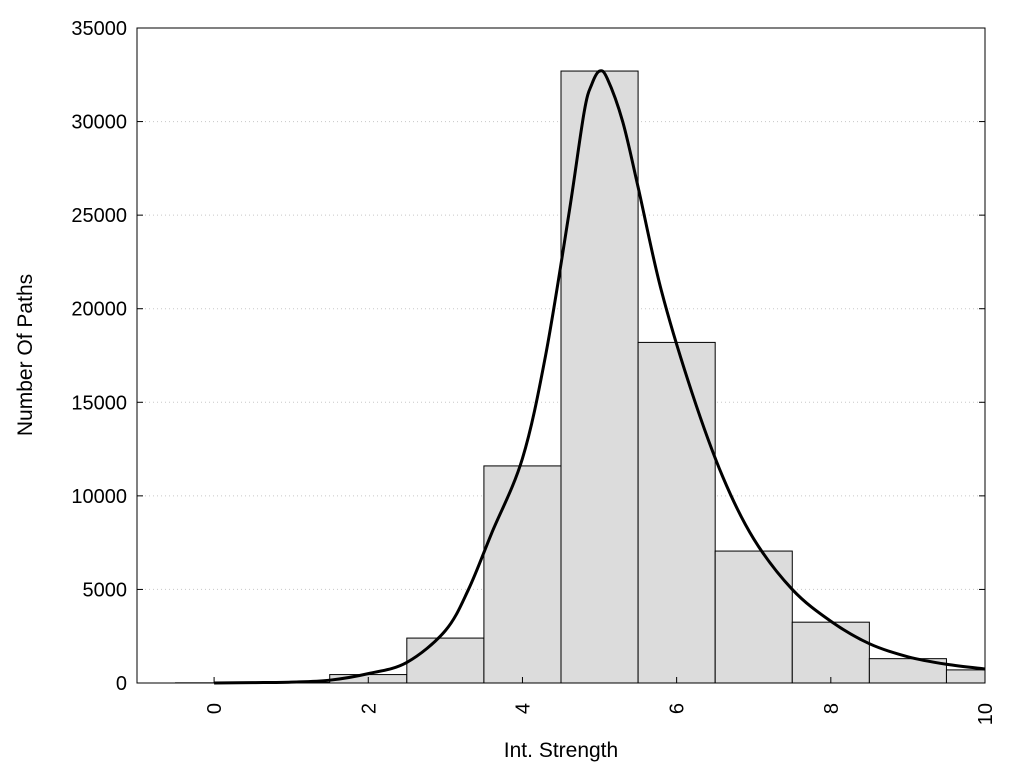  Describe the element at coordinates (99, 29) in the screenshot. I see `y-tick-label: 35000` at that location.